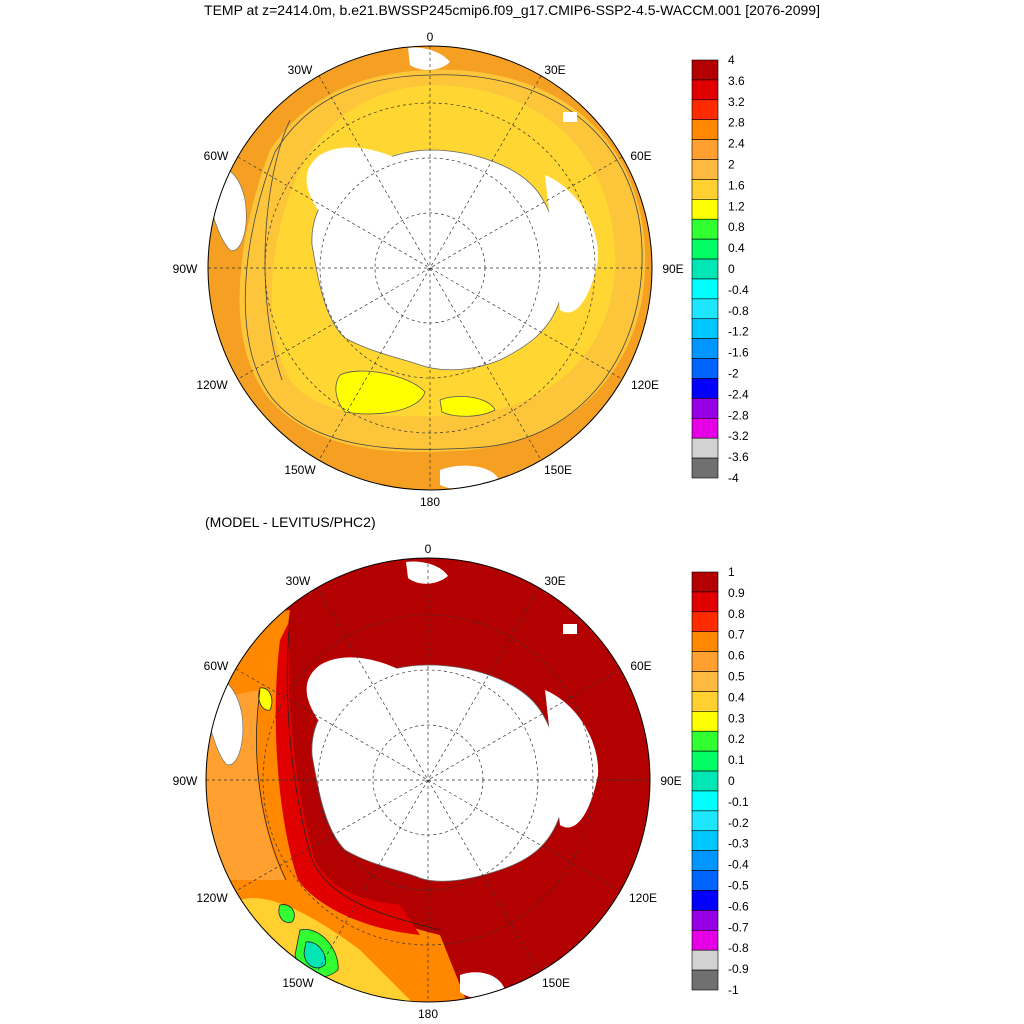  I want to click on bottom-colorbar-label-17: -0.7, so click(738, 927).